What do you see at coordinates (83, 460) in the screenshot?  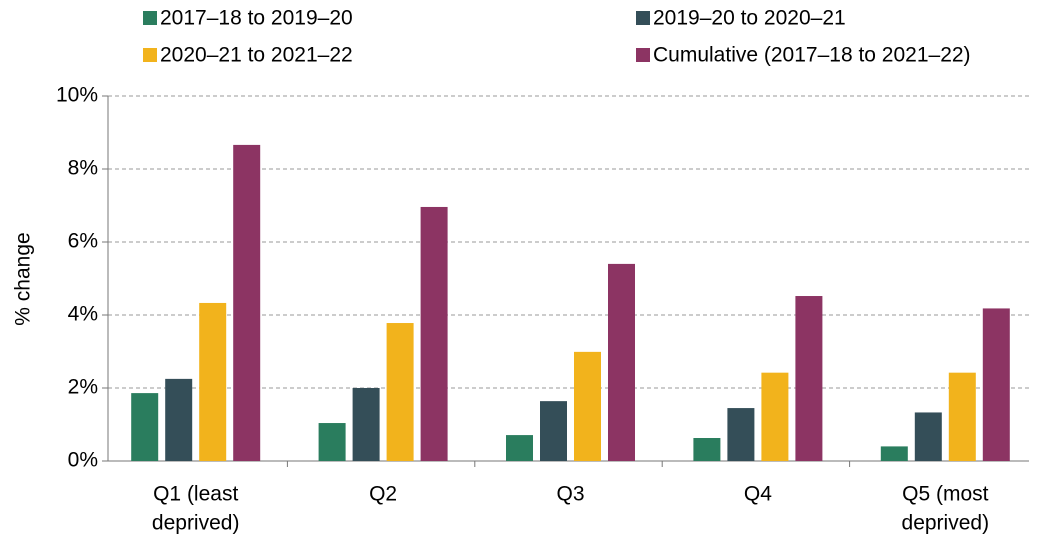 I see `y-tick-label: 0%` at bounding box center [83, 460].